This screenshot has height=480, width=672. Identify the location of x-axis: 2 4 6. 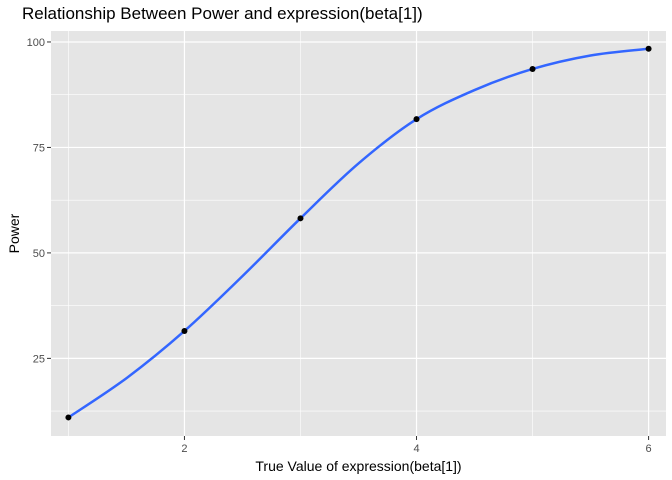
(416, 445).